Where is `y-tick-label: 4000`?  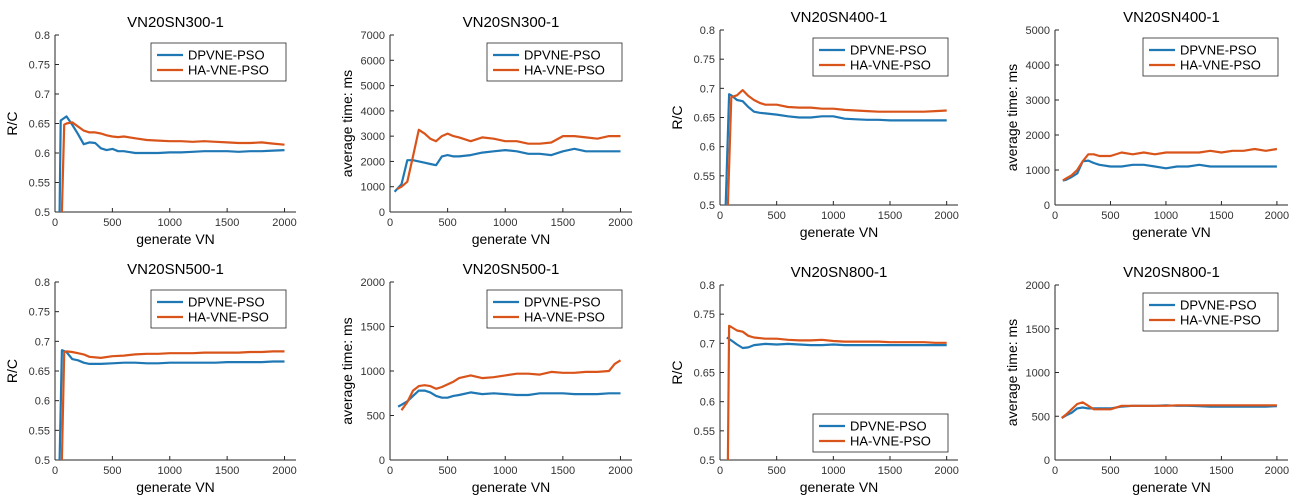 y-tick-label: 4000 is located at coordinates (373, 112).